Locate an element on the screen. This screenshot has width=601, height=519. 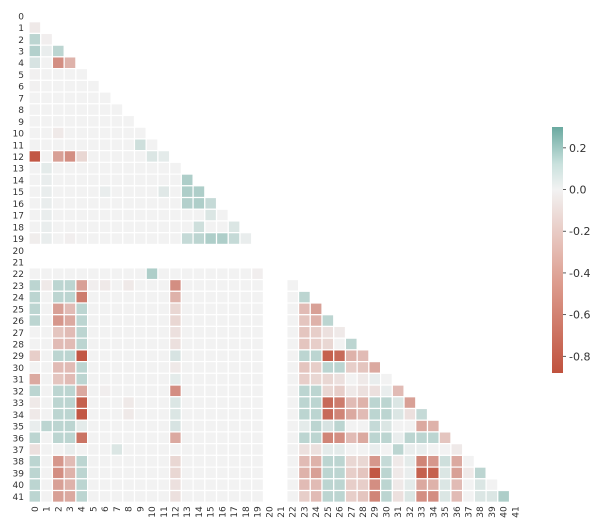
row-label-18: 18 is located at coordinates (19, 228).